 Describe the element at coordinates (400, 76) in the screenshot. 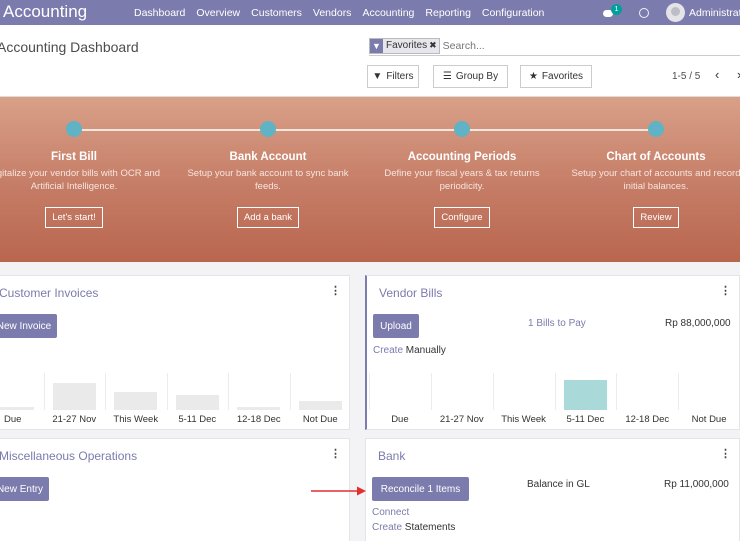

I see `filters-label: Filters` at that location.